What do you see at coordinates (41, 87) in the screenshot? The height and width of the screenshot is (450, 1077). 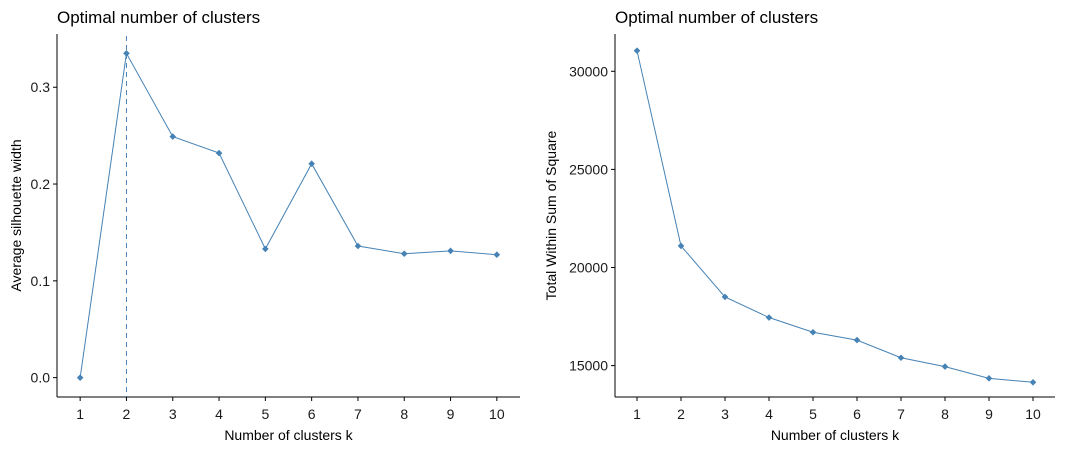 I see `y-tick-label: 0.3` at bounding box center [41, 87].